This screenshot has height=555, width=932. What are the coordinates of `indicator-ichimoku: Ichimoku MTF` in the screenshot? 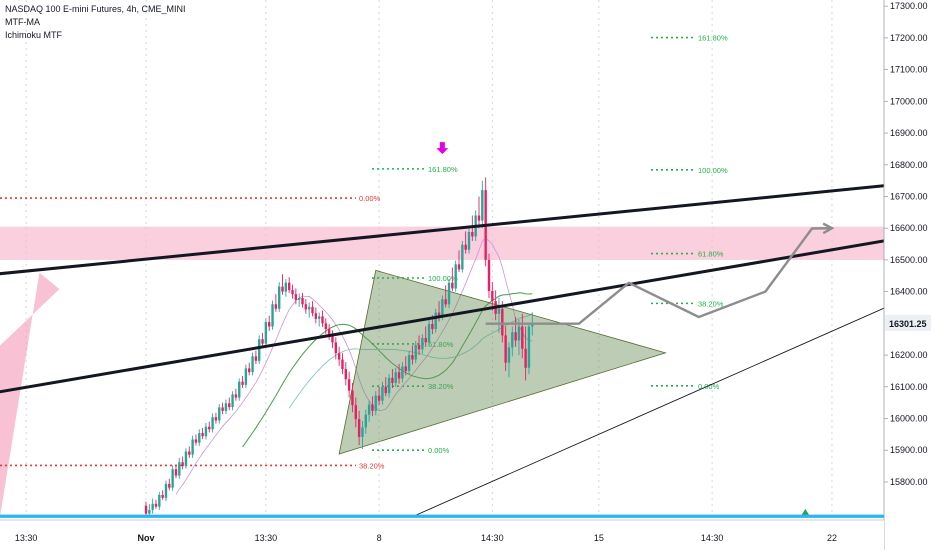 It's located at (34, 35).